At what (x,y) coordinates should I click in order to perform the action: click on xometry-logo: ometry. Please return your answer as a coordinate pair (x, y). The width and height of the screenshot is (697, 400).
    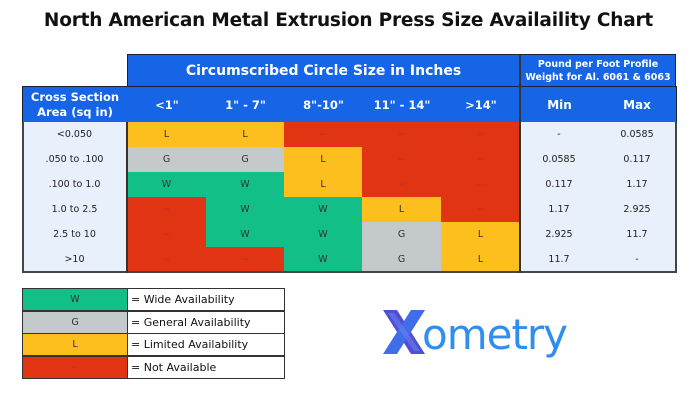
    Looking at the image, I should click on (475, 334).